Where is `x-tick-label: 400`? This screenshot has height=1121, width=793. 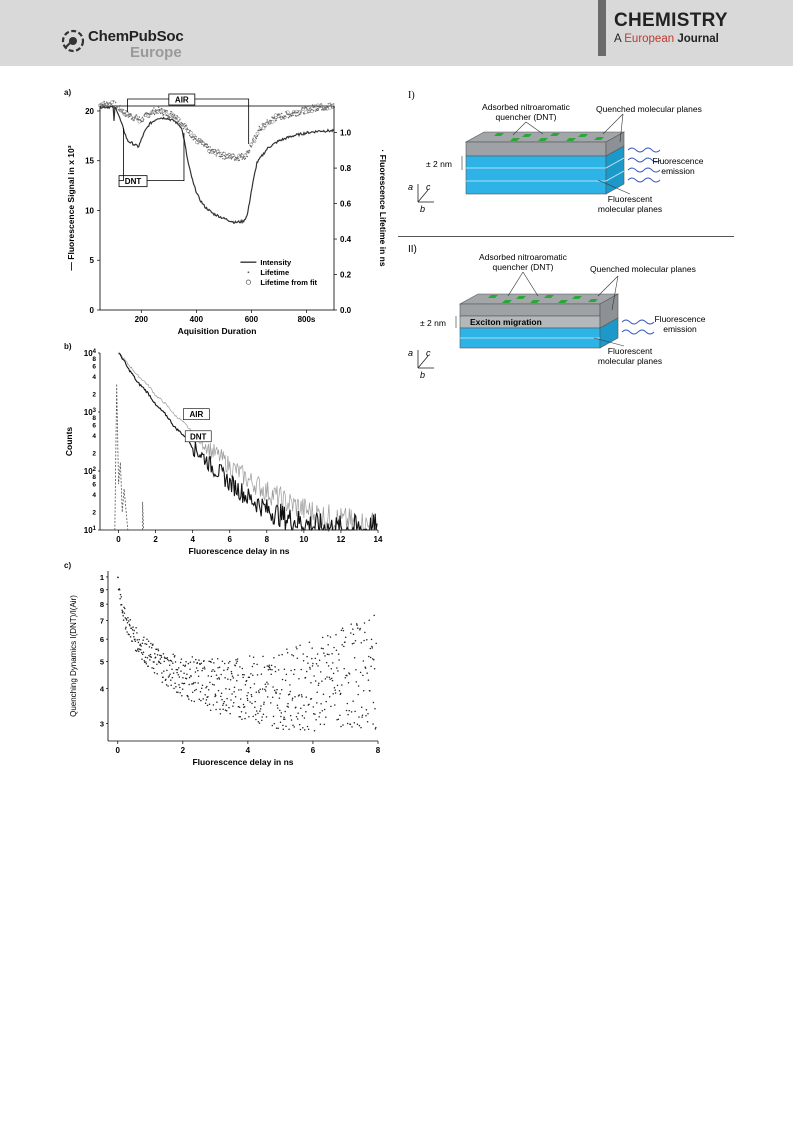
x-tick-label: 400 is located at coordinates (197, 319).